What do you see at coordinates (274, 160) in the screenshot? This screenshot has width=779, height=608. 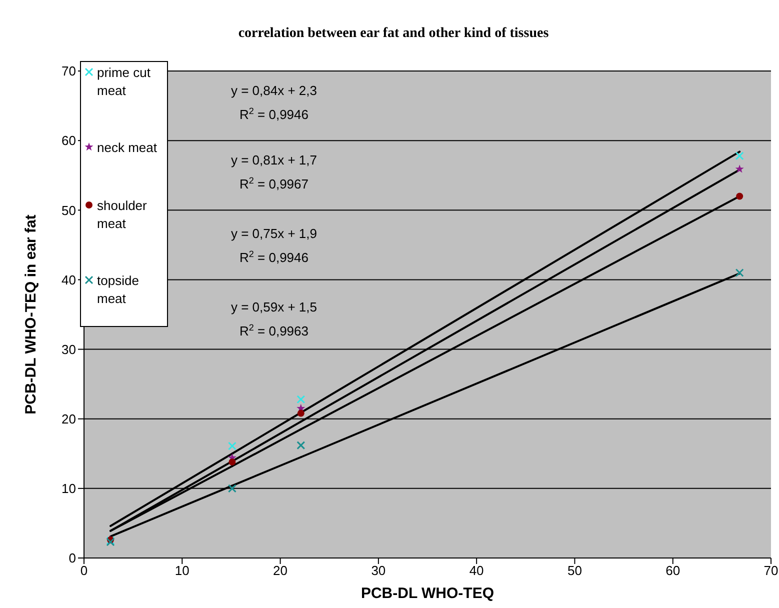 I see `annotation: y = 0,81x + 1,7` at bounding box center [274, 160].